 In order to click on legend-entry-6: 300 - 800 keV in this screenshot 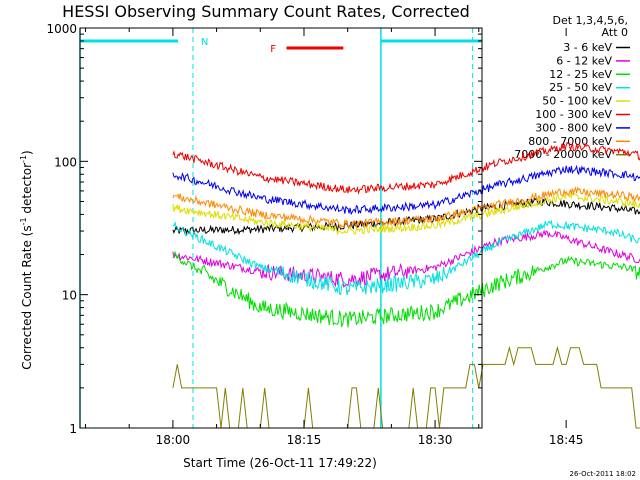, I will do `click(573, 127)`.